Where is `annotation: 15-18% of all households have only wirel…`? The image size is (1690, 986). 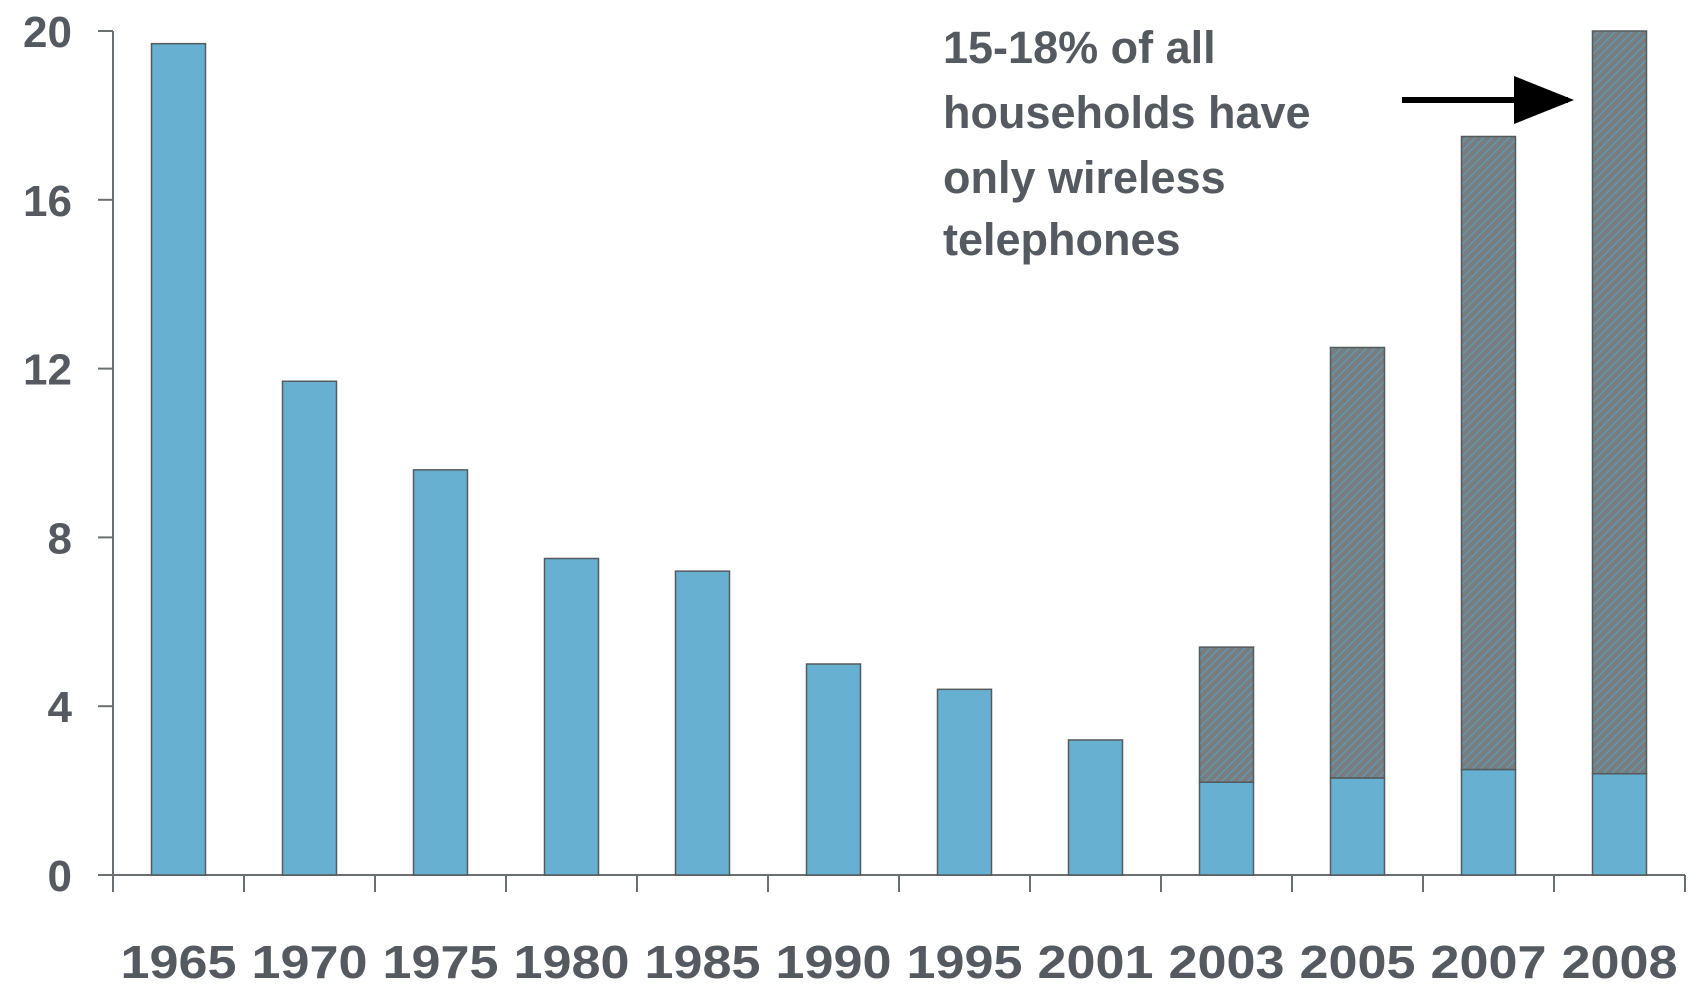
annotation: 15-18% of all households have only wirel… is located at coordinates (1258, 143).